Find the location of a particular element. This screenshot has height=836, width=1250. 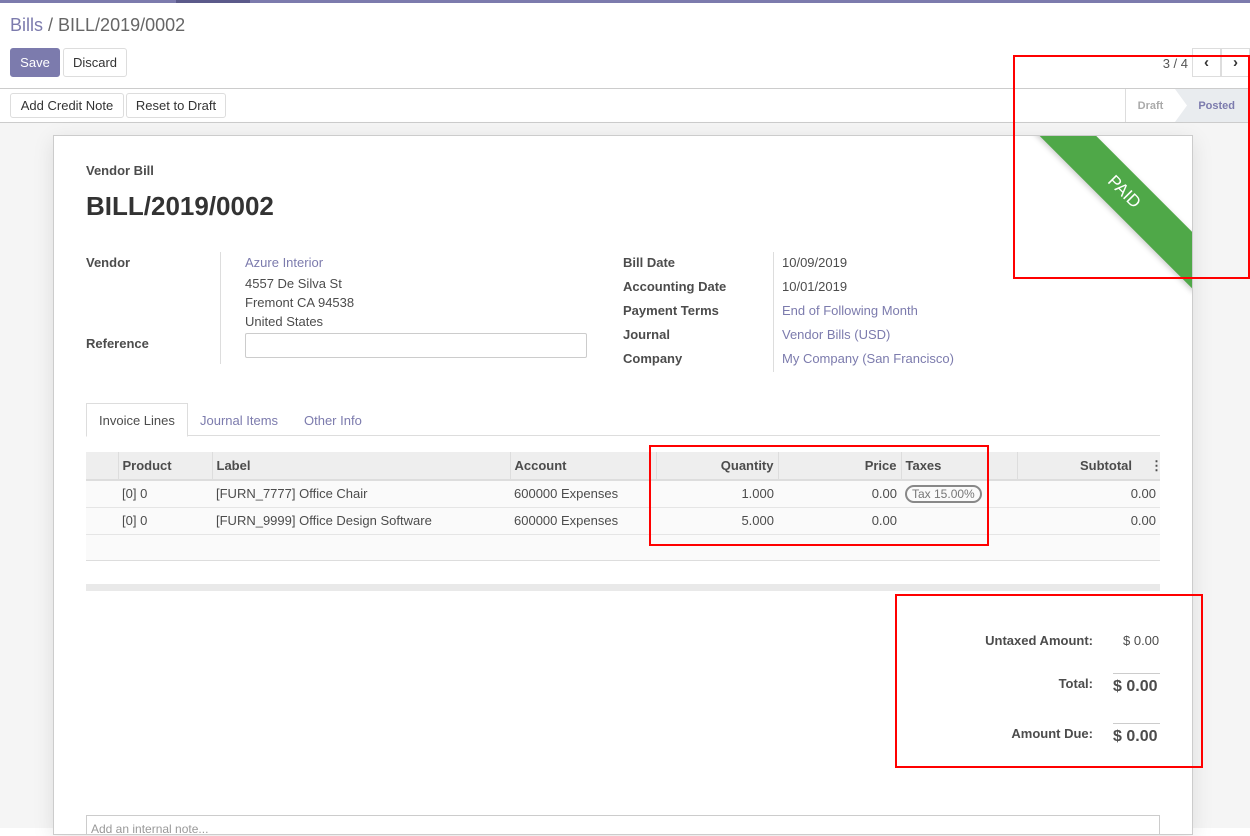

payment-terms-label: Payment Terms is located at coordinates (671, 310).